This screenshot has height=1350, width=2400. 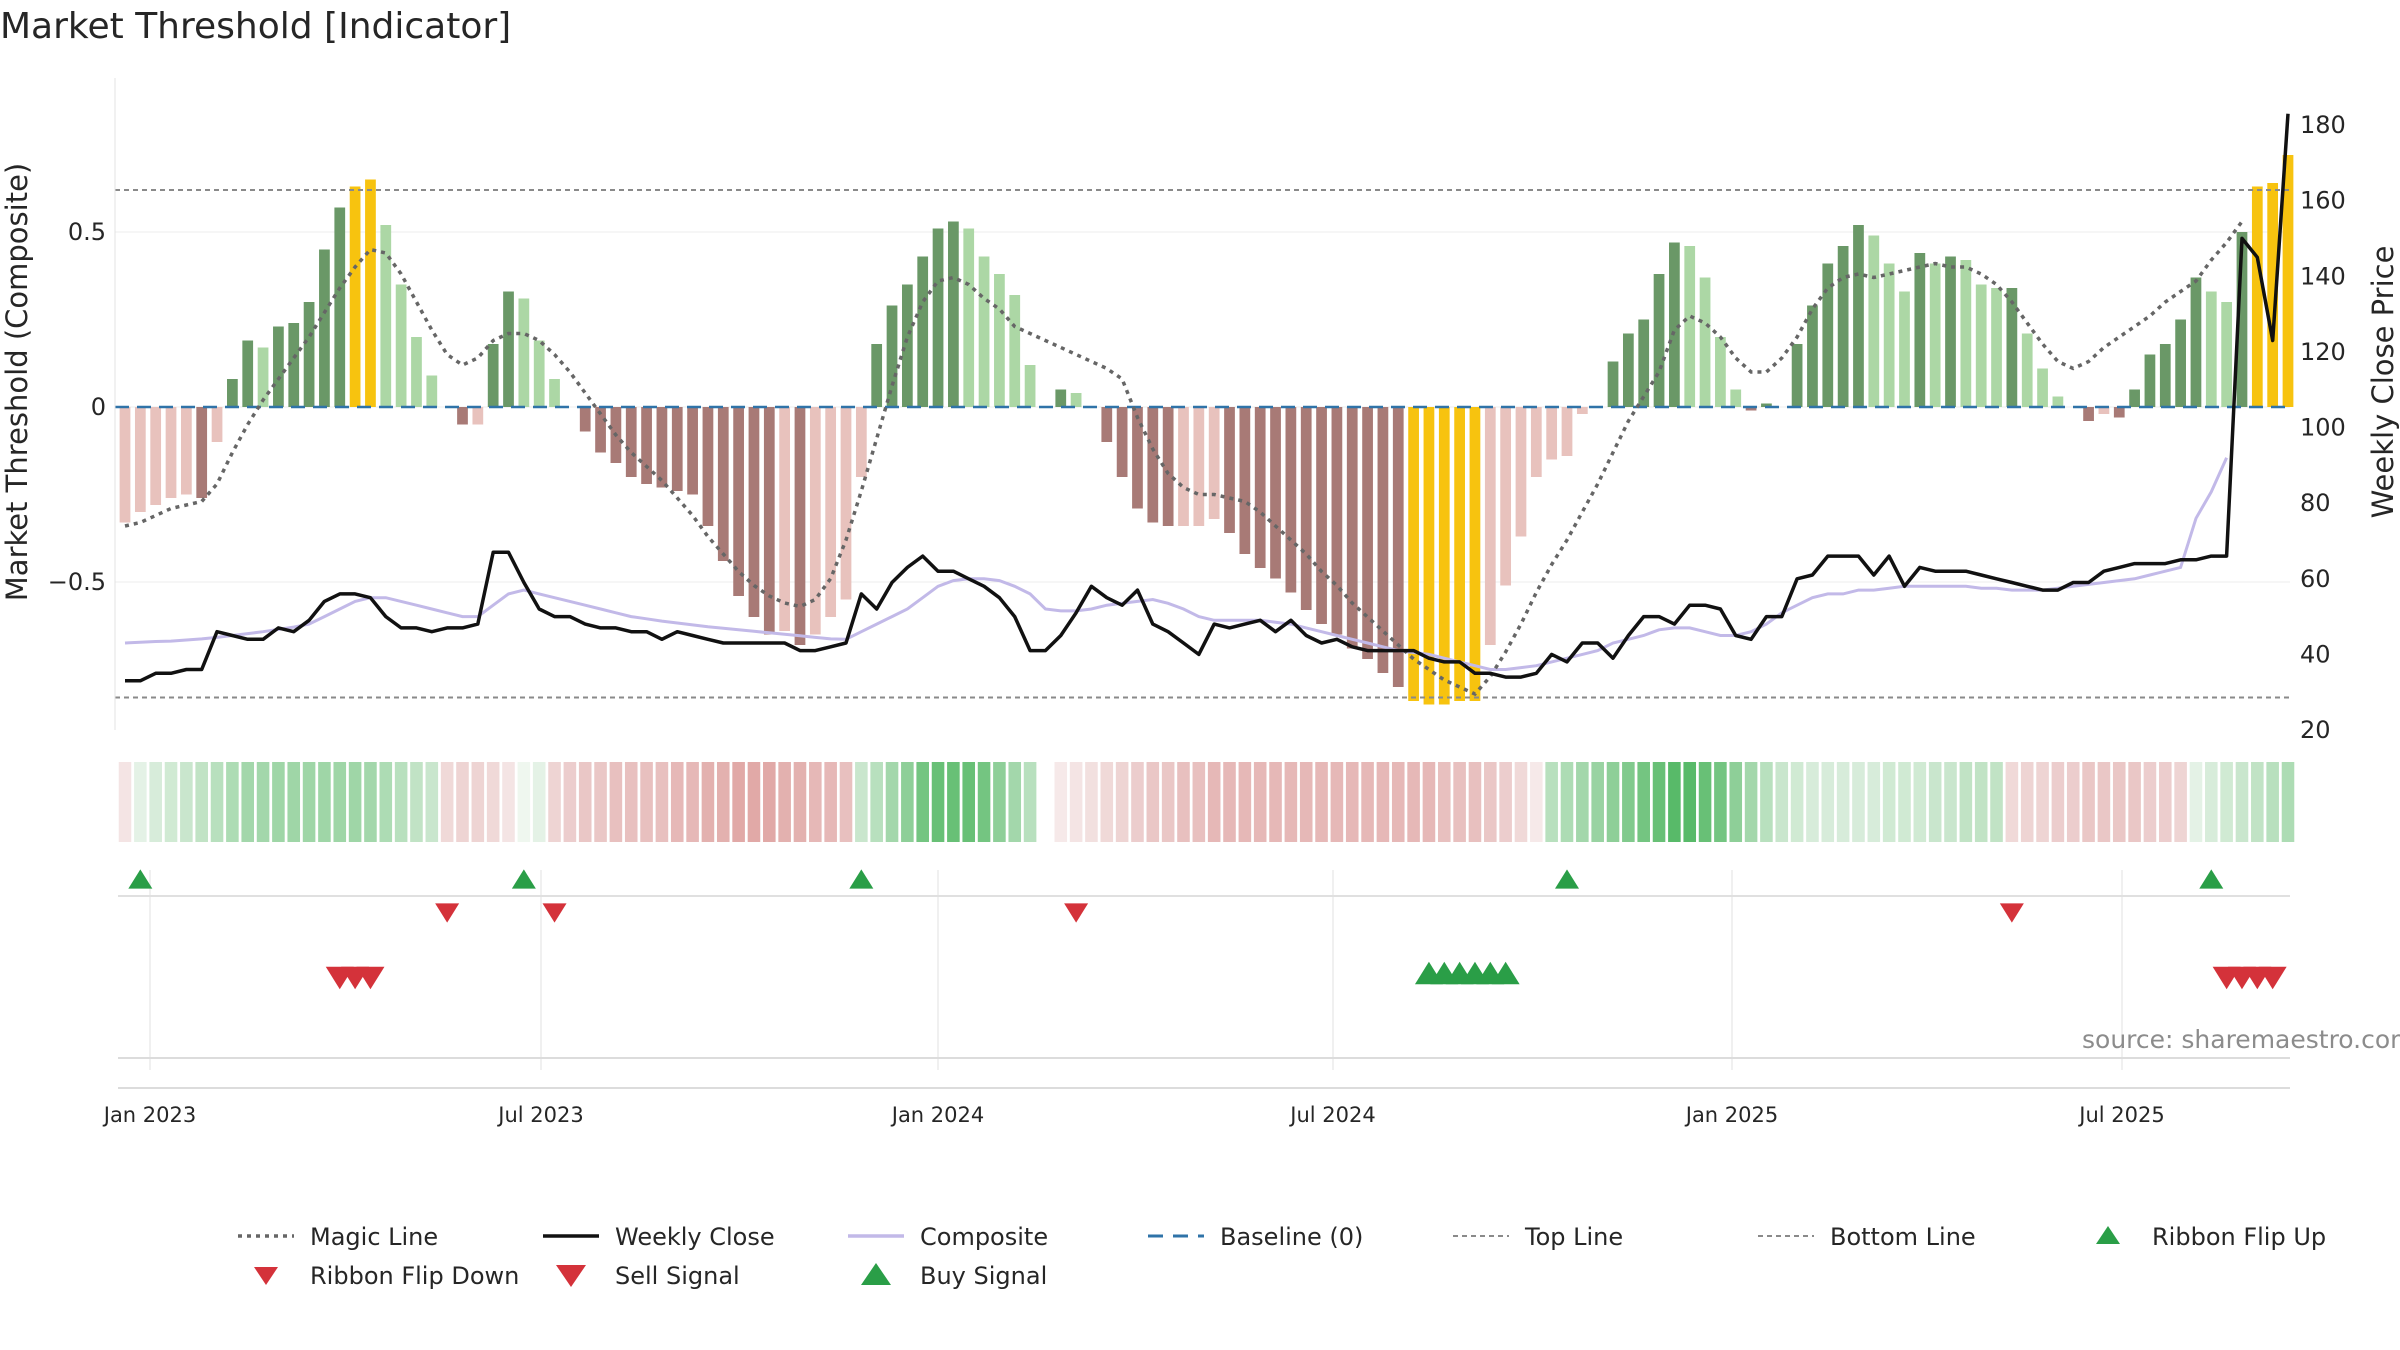 What do you see at coordinates (2108, 1235) in the screenshot?
I see `legend-swatch-triangle-up` at bounding box center [2108, 1235].